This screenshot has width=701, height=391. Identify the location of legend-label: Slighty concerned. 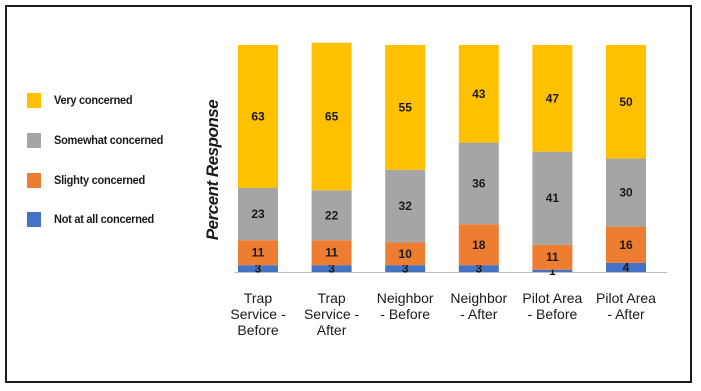
(100, 180).